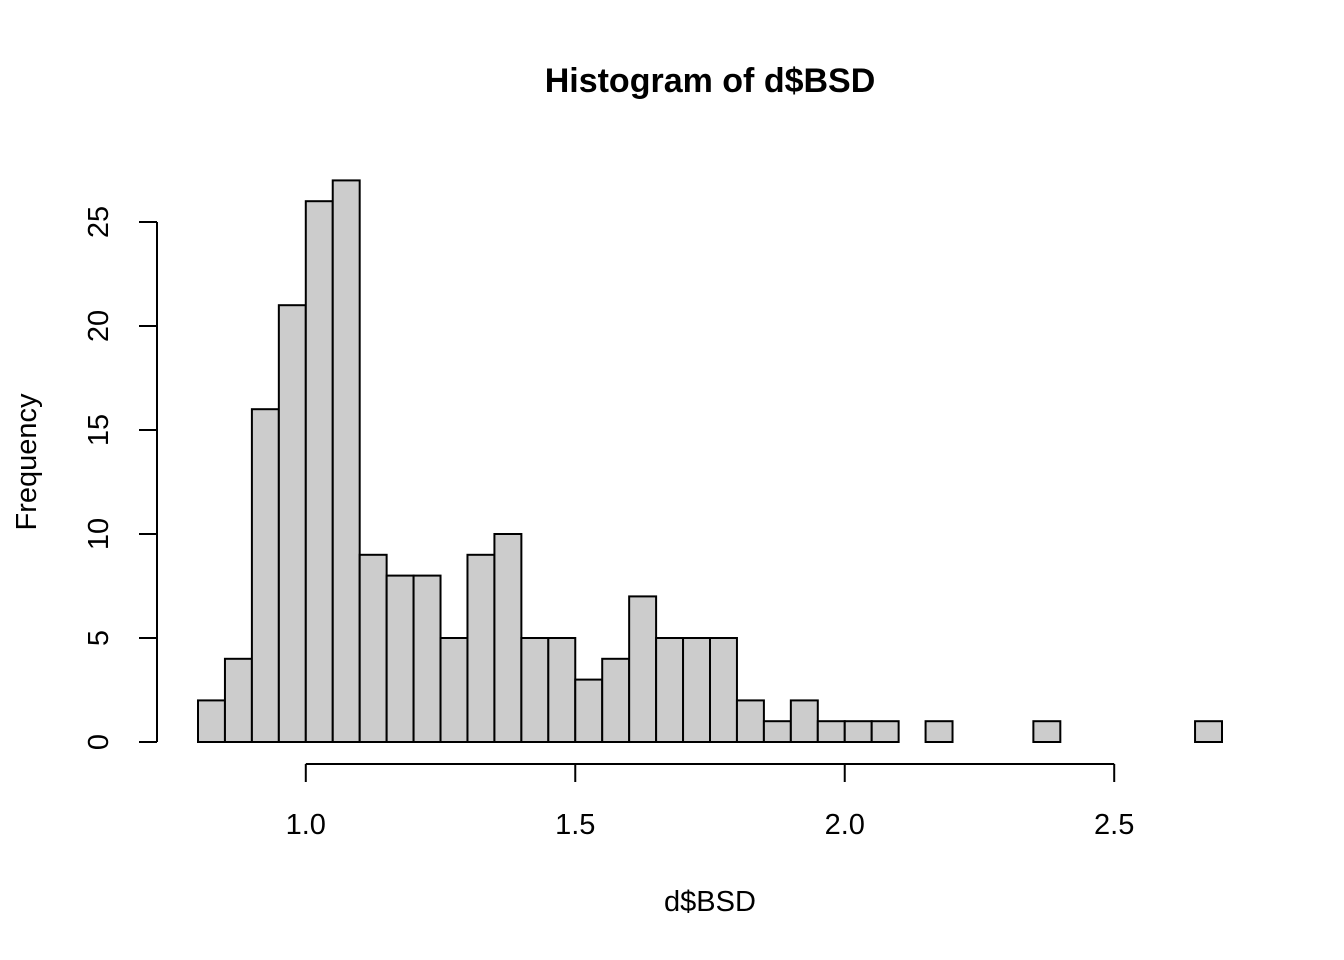  What do you see at coordinates (120, 478) in the screenshot?
I see `y-axis: 0 5 10 15 20 25` at bounding box center [120, 478].